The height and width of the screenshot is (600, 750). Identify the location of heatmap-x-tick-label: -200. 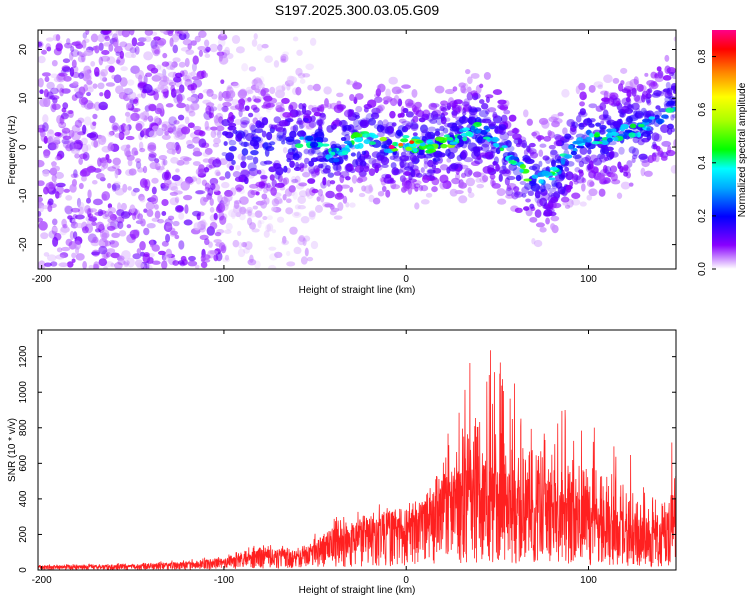
(42, 279).